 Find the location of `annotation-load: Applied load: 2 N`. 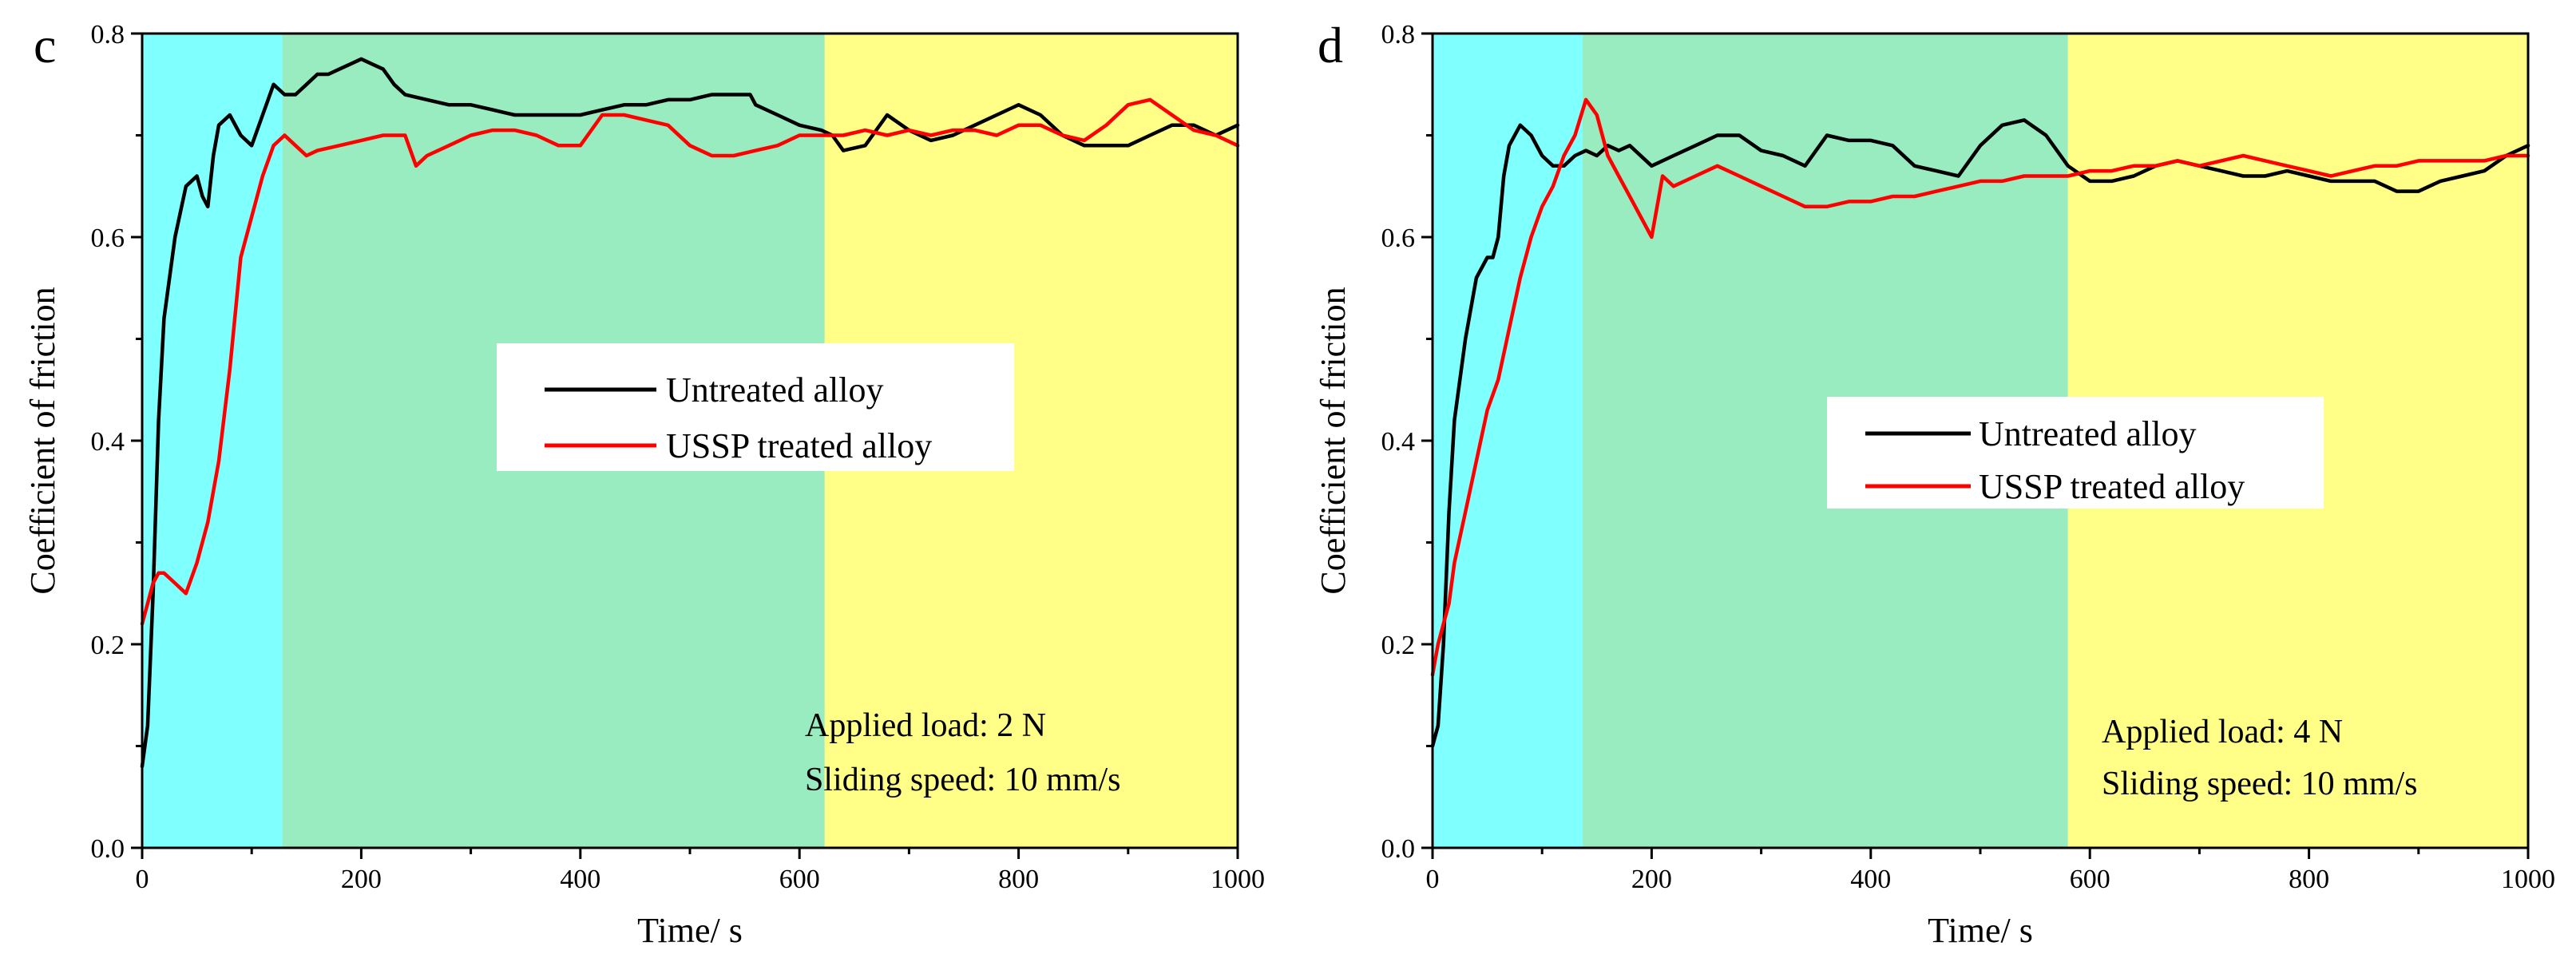

annotation-load: Applied load: 2 N is located at coordinates (926, 725).